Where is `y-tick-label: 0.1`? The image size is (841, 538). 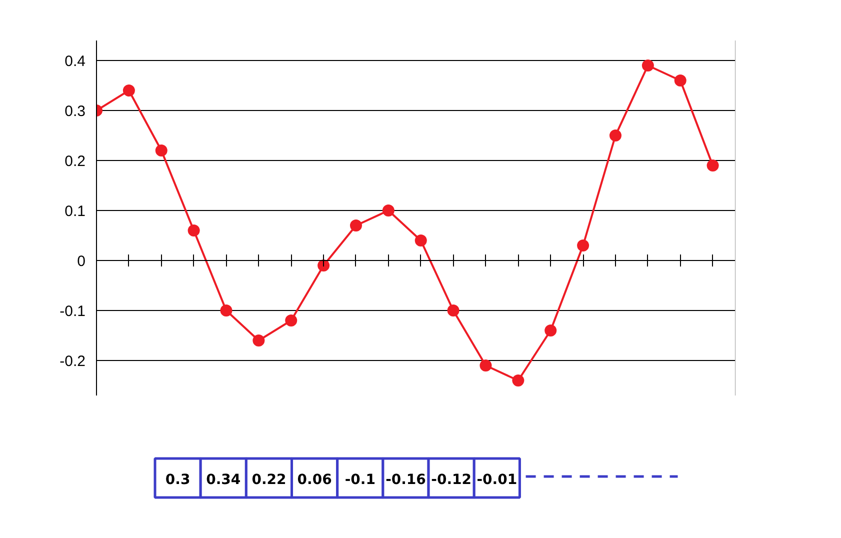
y-tick-label: 0.1 is located at coordinates (75, 211).